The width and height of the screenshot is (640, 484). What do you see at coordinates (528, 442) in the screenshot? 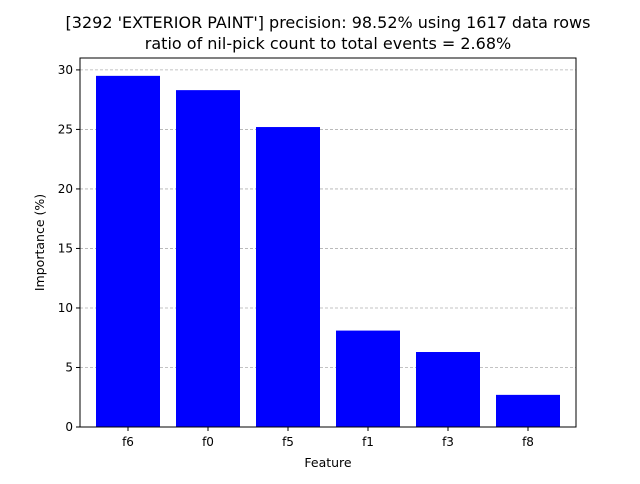
I see `x-tick-label: f8` at bounding box center [528, 442].